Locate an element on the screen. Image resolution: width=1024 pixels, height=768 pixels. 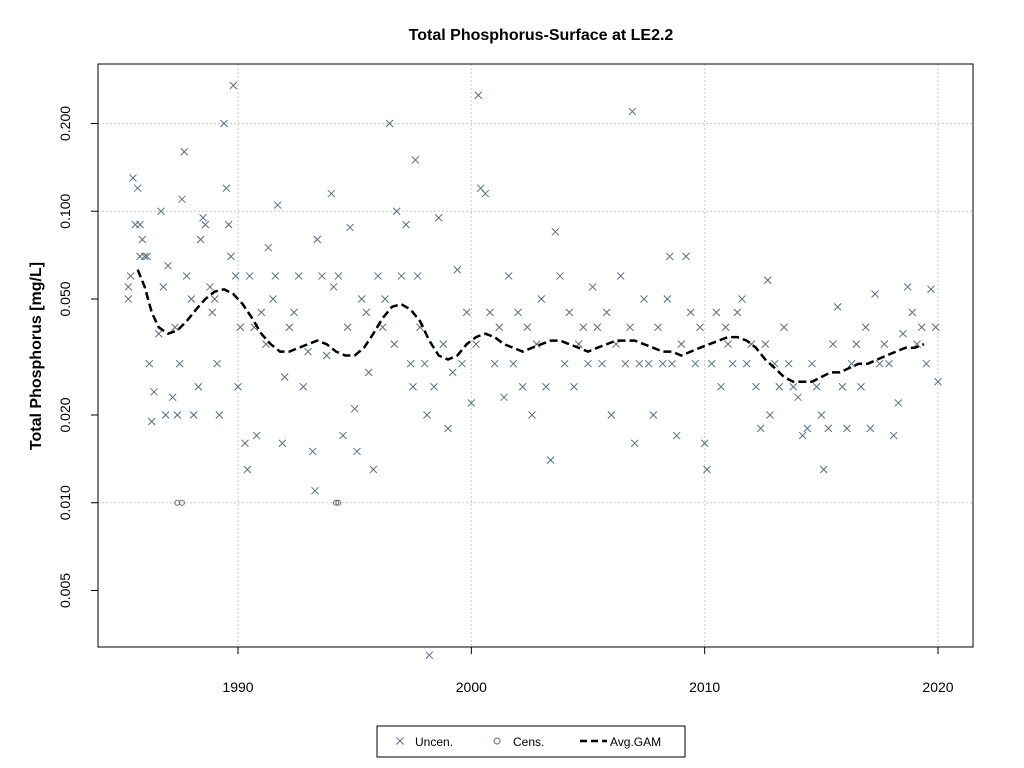
chart-title: Total Phosphorus-Surface at LE2.2 is located at coordinates (541, 35).